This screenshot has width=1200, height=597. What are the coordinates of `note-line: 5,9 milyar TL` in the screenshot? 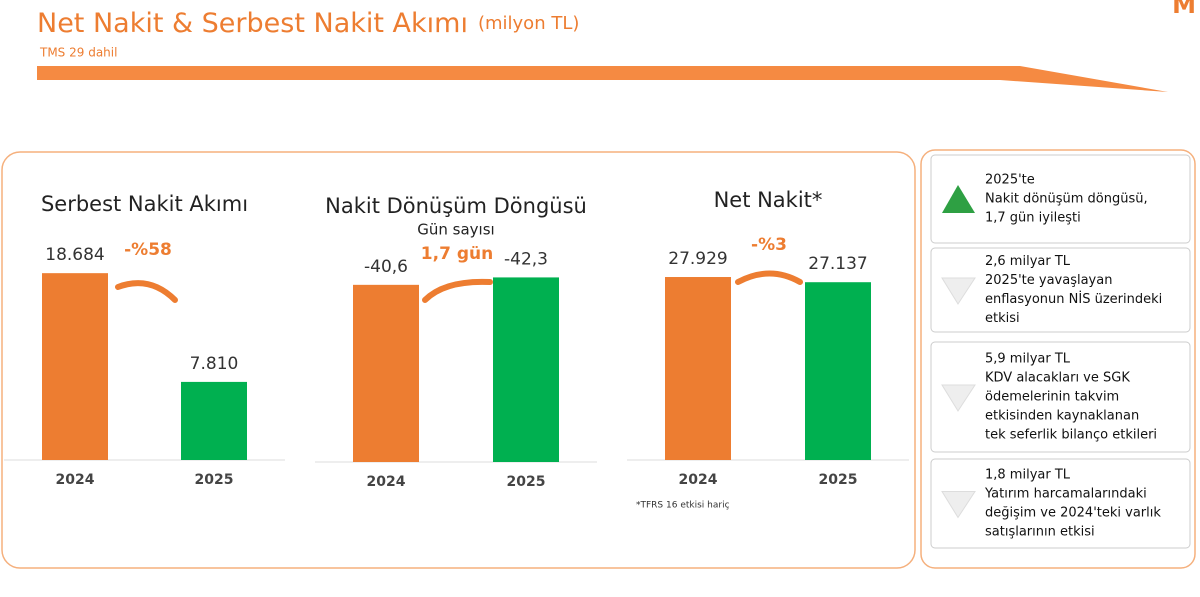 It's located at (1028, 359).